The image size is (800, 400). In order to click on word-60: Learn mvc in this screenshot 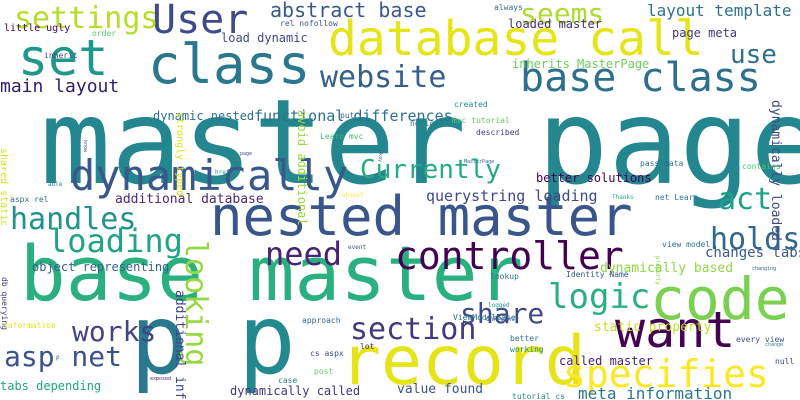, I will do `click(342, 136)`.